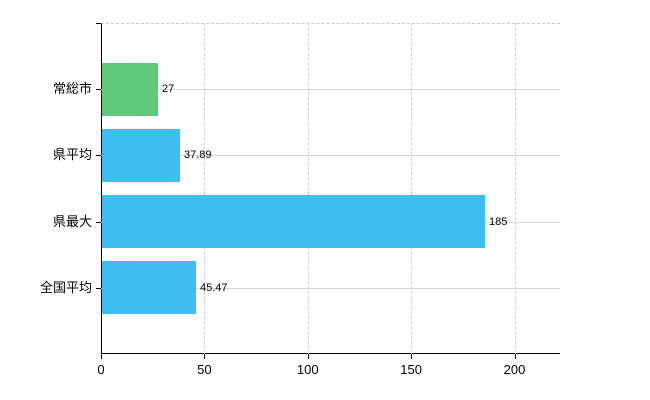 Image resolution: width=650 pixels, height=400 pixels. I want to click on category-label: 常総市, so click(72, 88).